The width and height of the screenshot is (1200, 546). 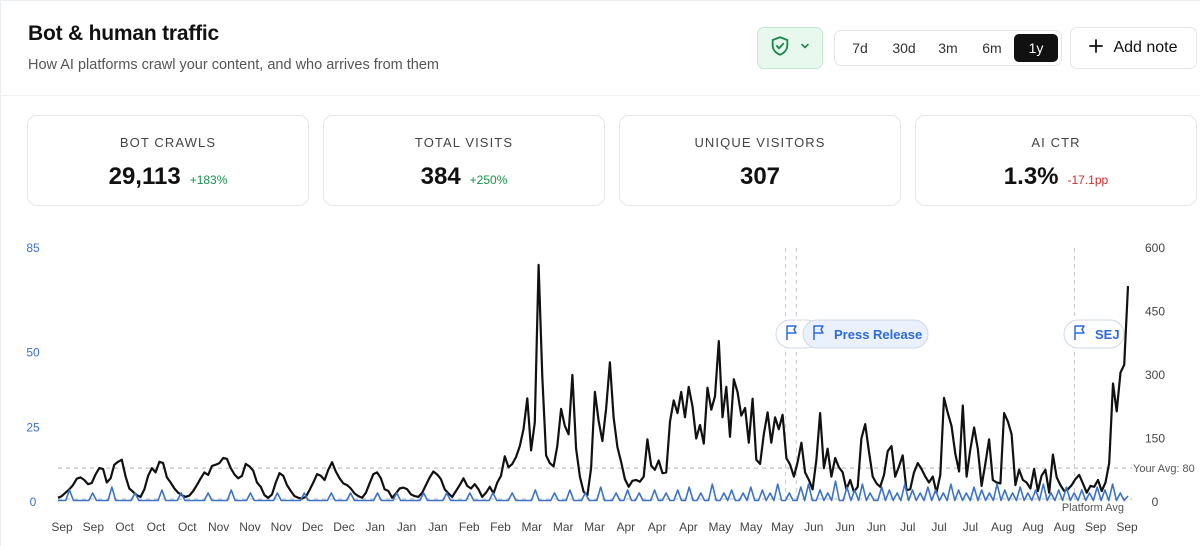 I want to click on y-right-tick-label: 450, so click(x=1155, y=312).